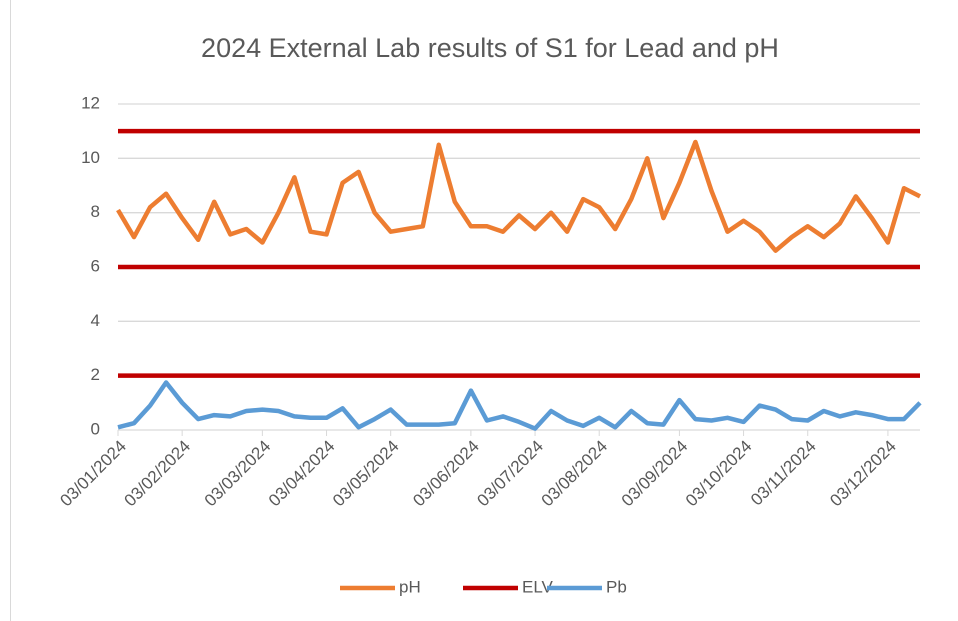  I want to click on y-tick-label: 12, so click(90, 102).